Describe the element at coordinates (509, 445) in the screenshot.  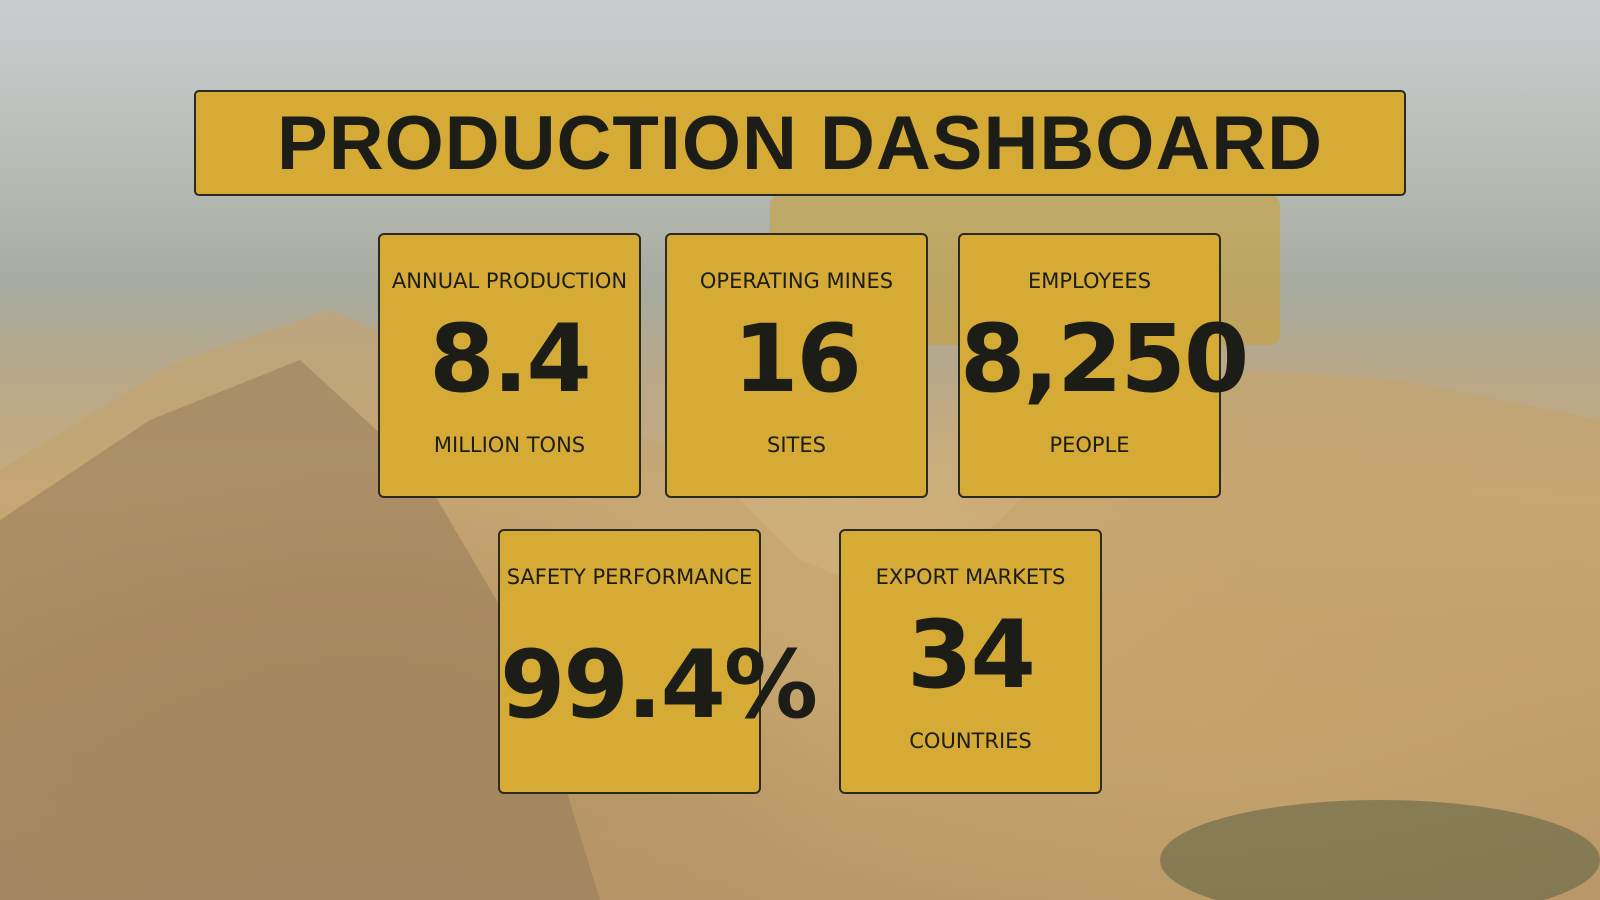
I see `kpi-unit: MILLION TONS` at that location.